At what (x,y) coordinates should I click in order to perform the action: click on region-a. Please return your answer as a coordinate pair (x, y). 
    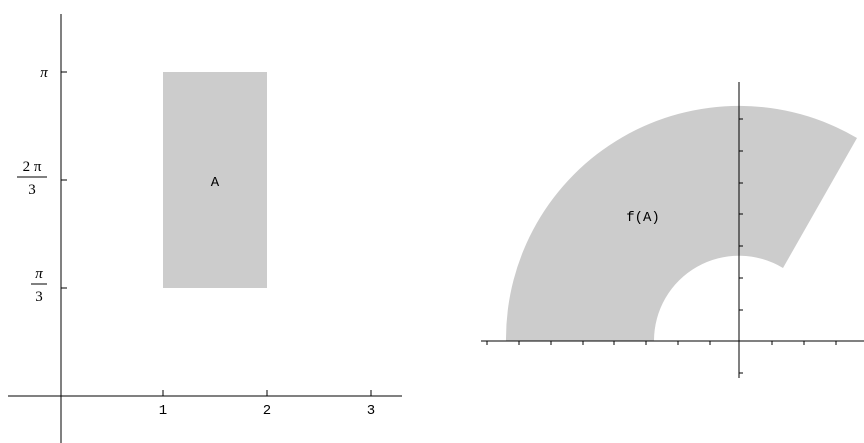
    Looking at the image, I should click on (215, 180).